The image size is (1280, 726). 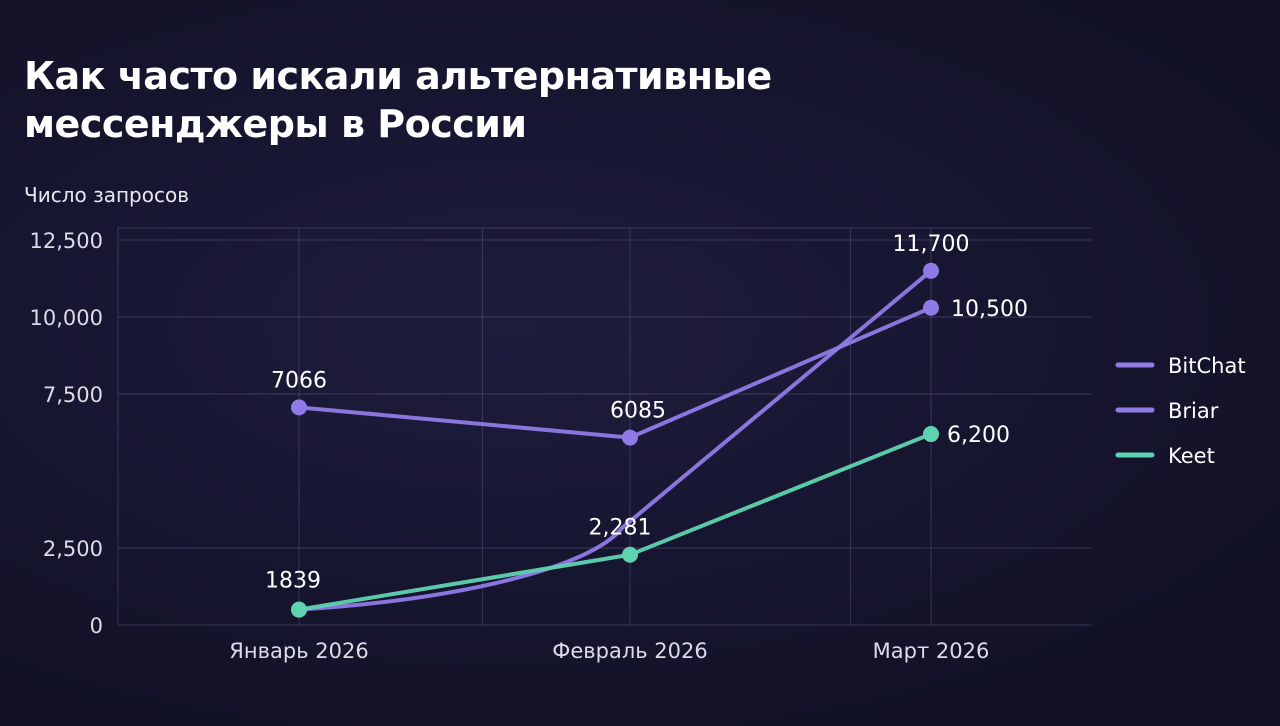 What do you see at coordinates (1207, 366) in the screenshot?
I see `legend-label-bitchat: BitChat` at bounding box center [1207, 366].